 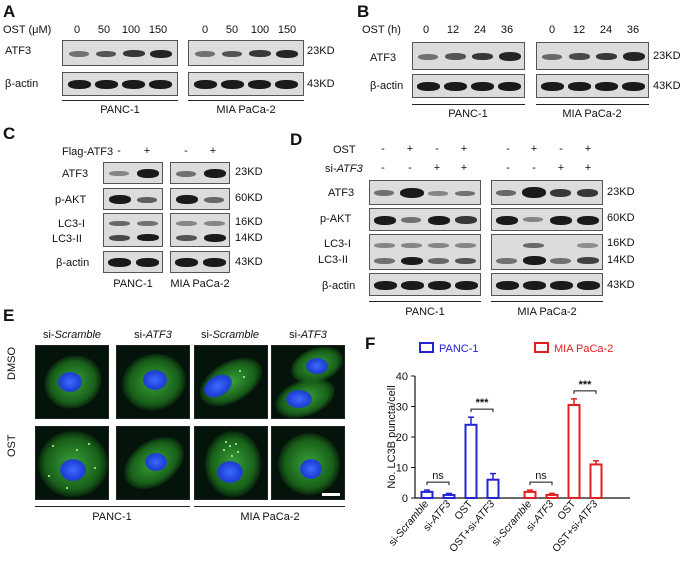 I want to click on panel-b-blot-panc-atf3, so click(x=468, y=56).